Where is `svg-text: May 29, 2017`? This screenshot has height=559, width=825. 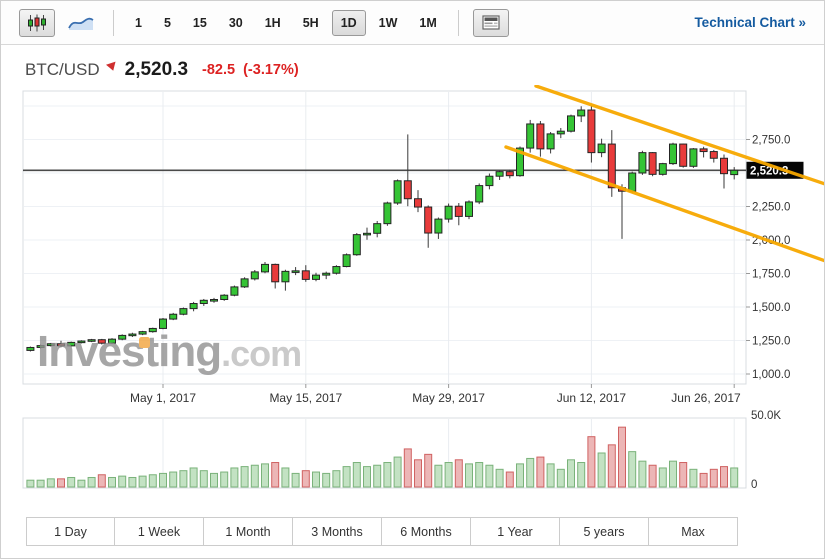
svg-text: May 29, 2017 is located at coordinates (448, 398).